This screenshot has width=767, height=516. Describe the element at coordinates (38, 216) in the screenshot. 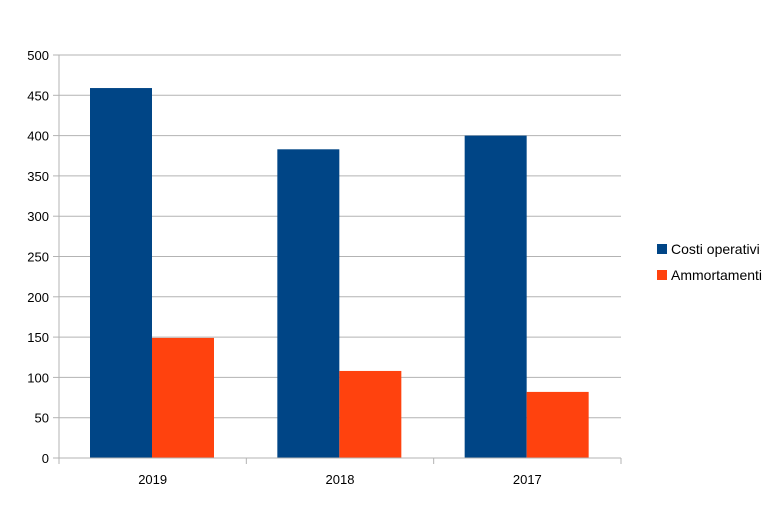

I see `y-tick-label: 300` at that location.